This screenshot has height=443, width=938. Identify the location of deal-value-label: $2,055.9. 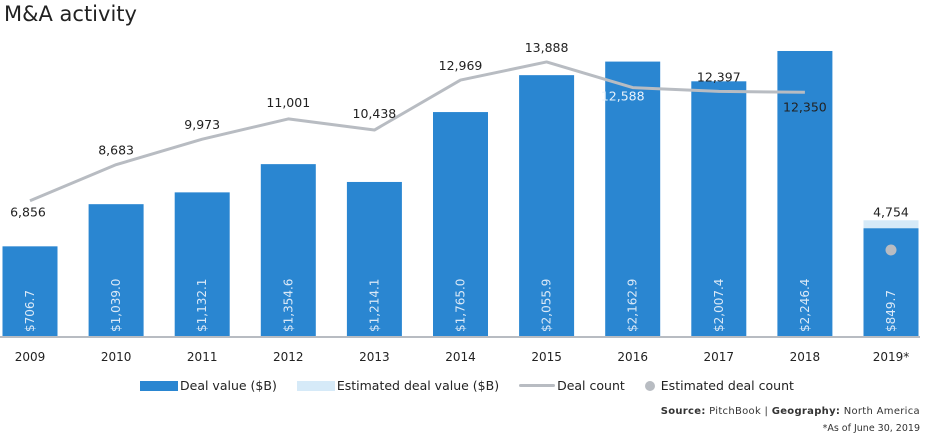
(547, 305).